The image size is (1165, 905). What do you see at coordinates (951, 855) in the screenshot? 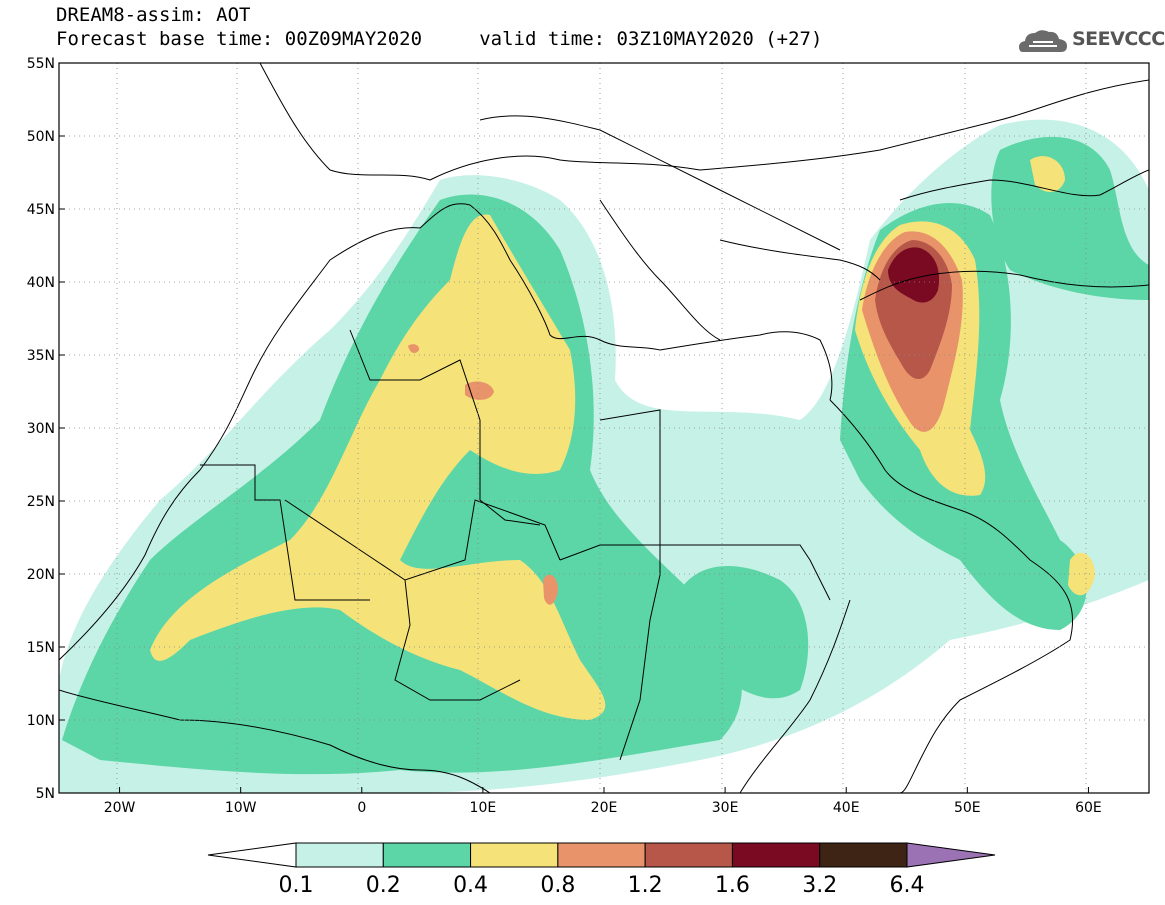
I see `colorbar-over-arrow` at bounding box center [951, 855].